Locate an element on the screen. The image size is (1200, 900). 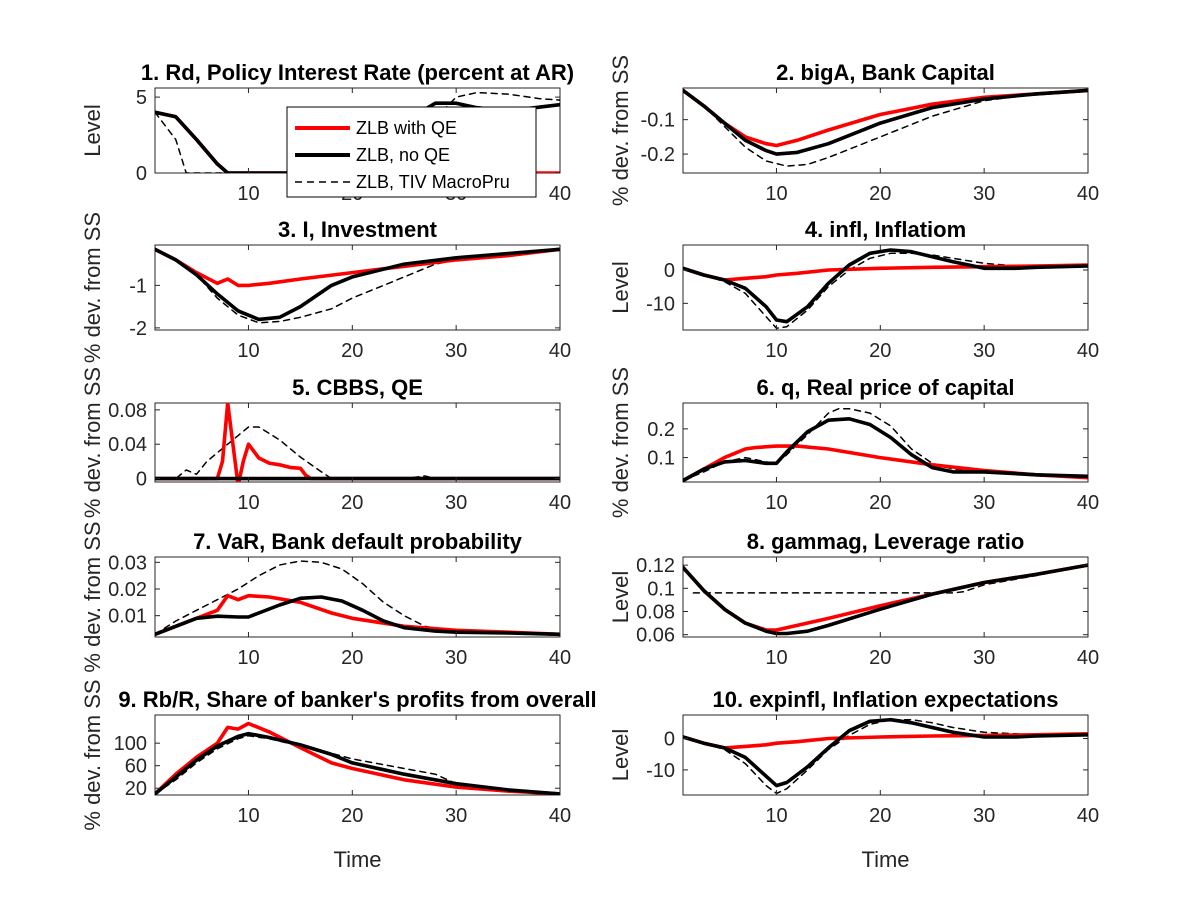
panel-2-line-macropru is located at coordinates (885, 128).